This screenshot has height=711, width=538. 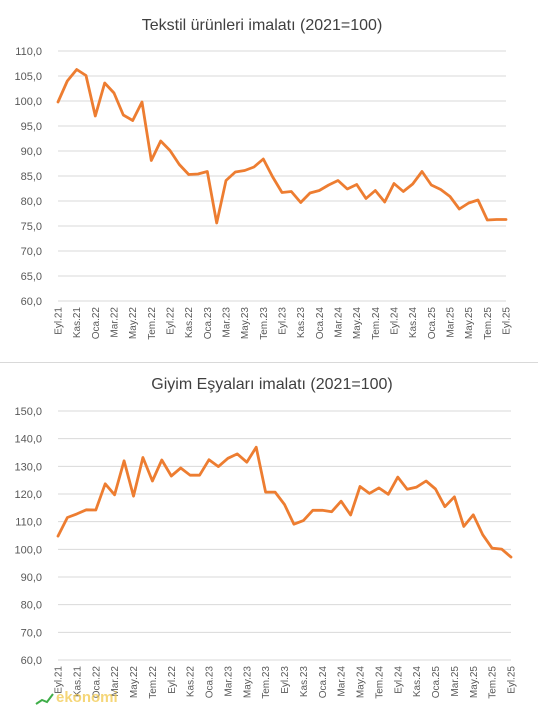 I want to click on watermark-logo: ekonomi, so click(x=76, y=697).